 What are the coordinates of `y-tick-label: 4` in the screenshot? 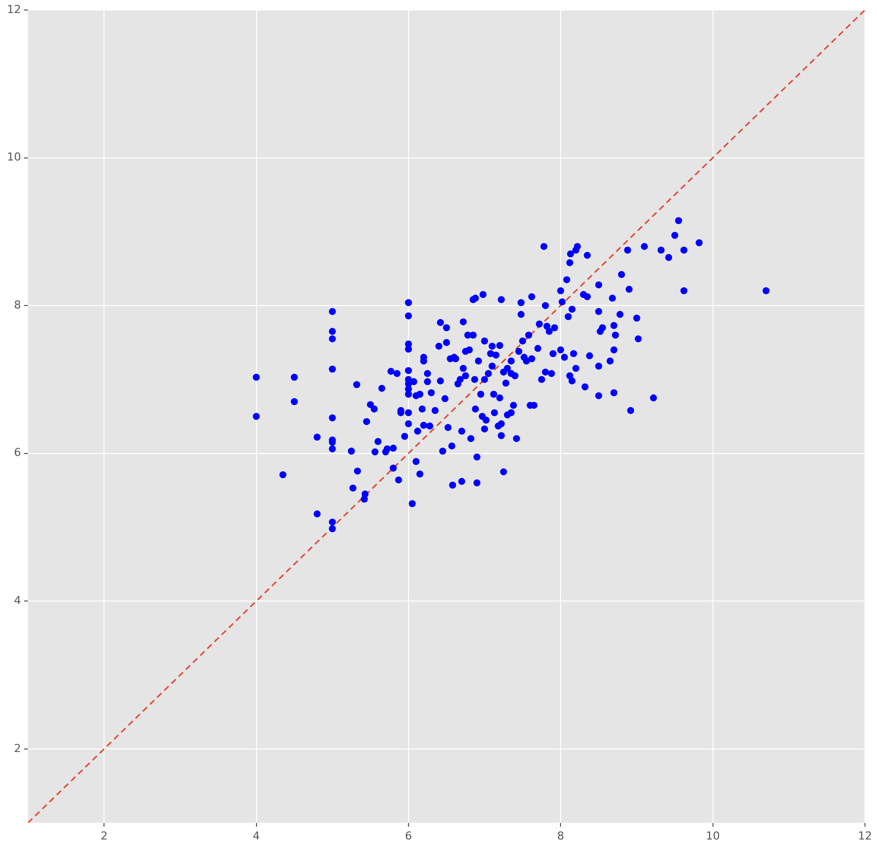 It's located at (17, 600).